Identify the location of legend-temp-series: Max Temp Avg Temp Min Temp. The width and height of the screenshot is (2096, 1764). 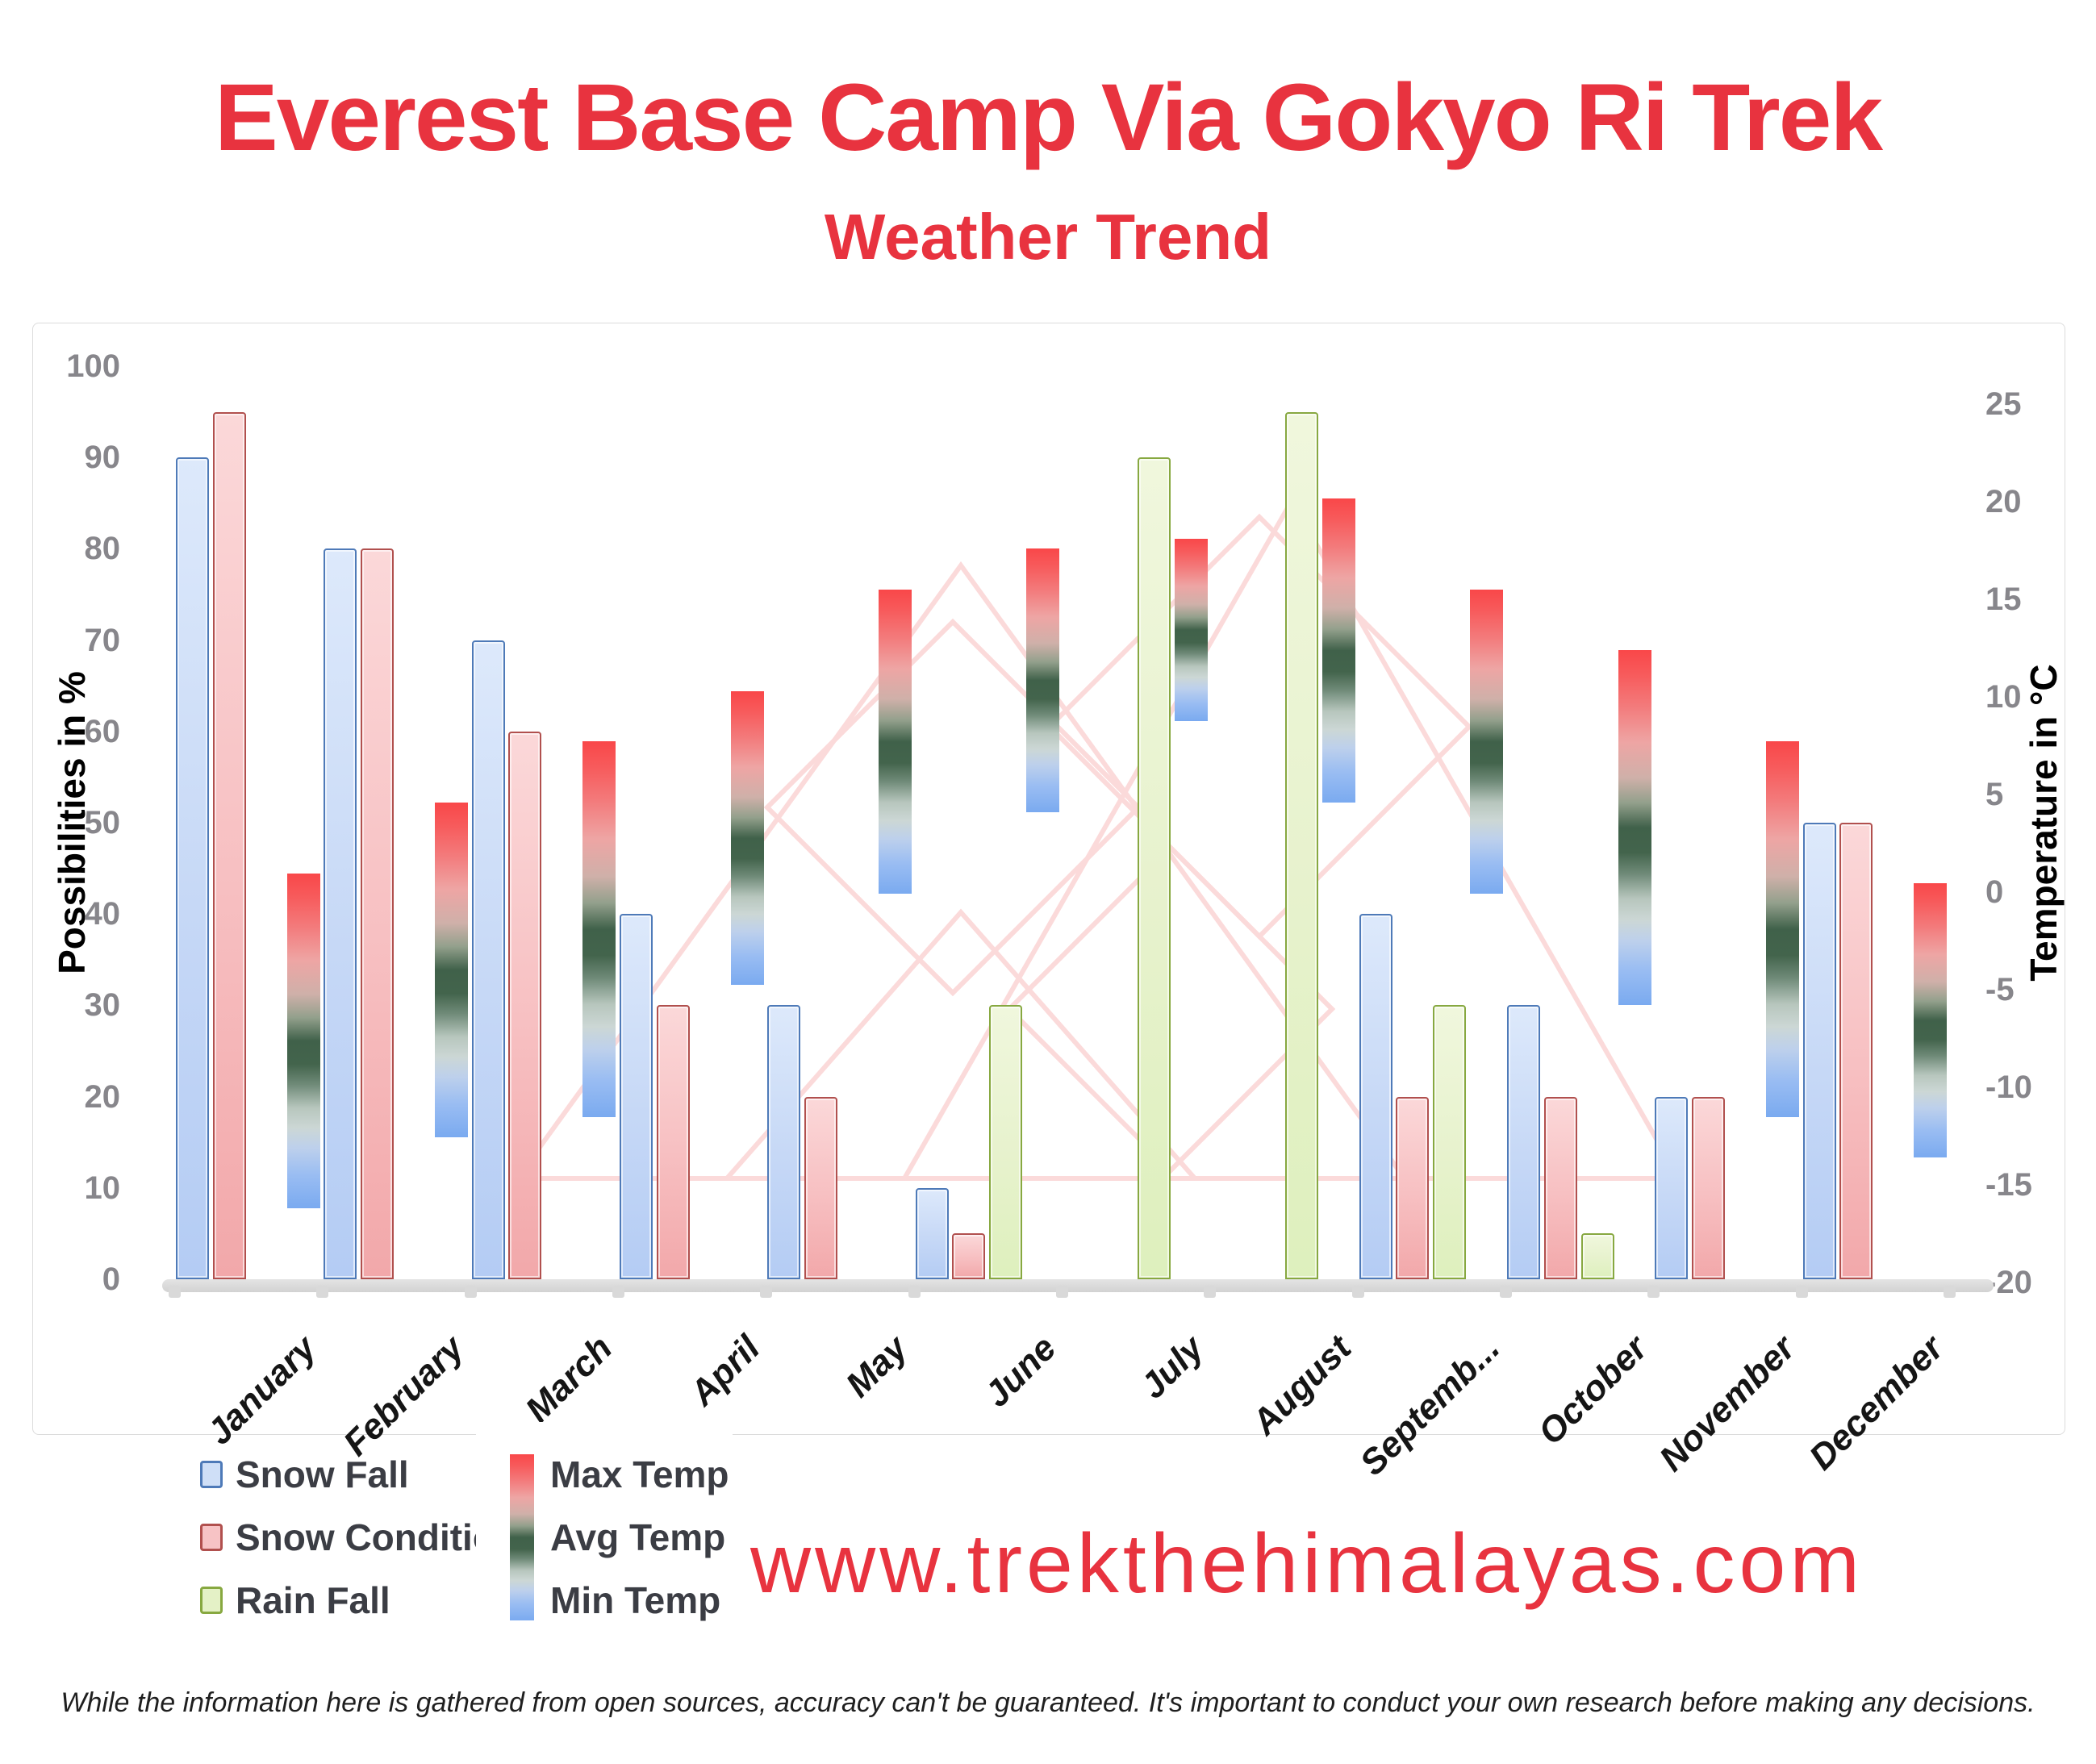
(605, 1542).